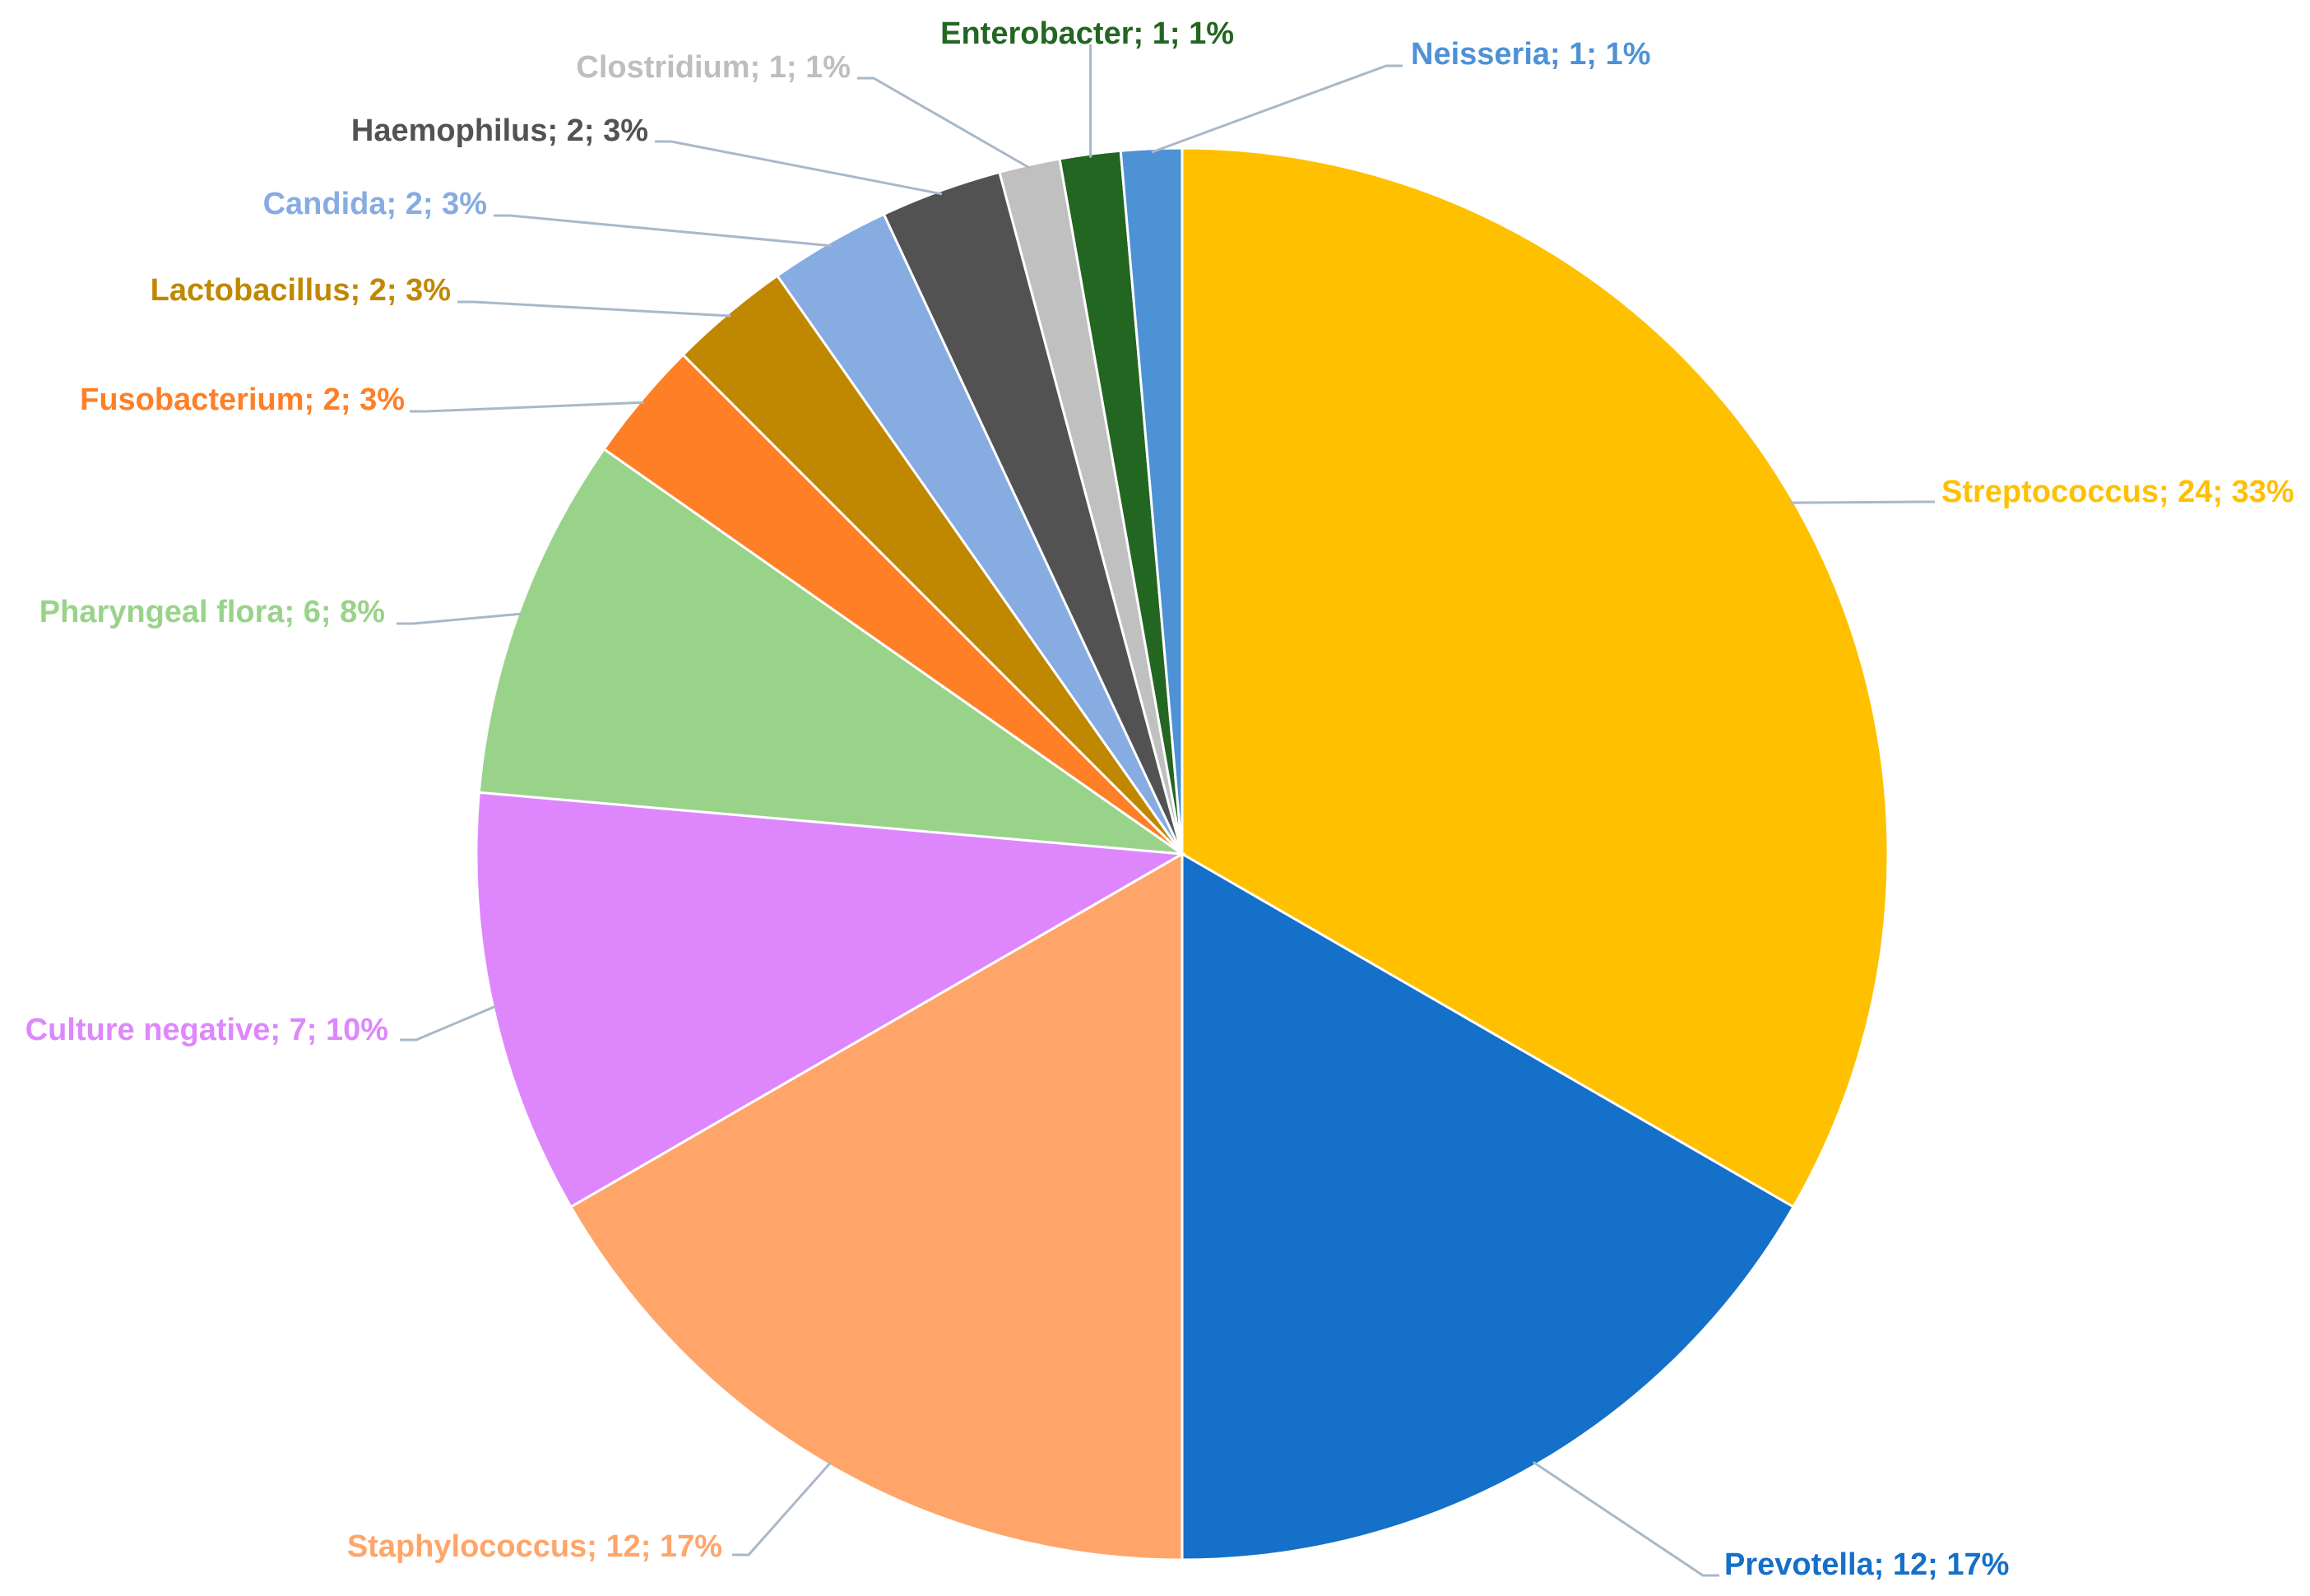 The height and width of the screenshot is (1596, 2310). Describe the element at coordinates (1626, 1519) in the screenshot. I see `leader-line-prevotella` at that location.